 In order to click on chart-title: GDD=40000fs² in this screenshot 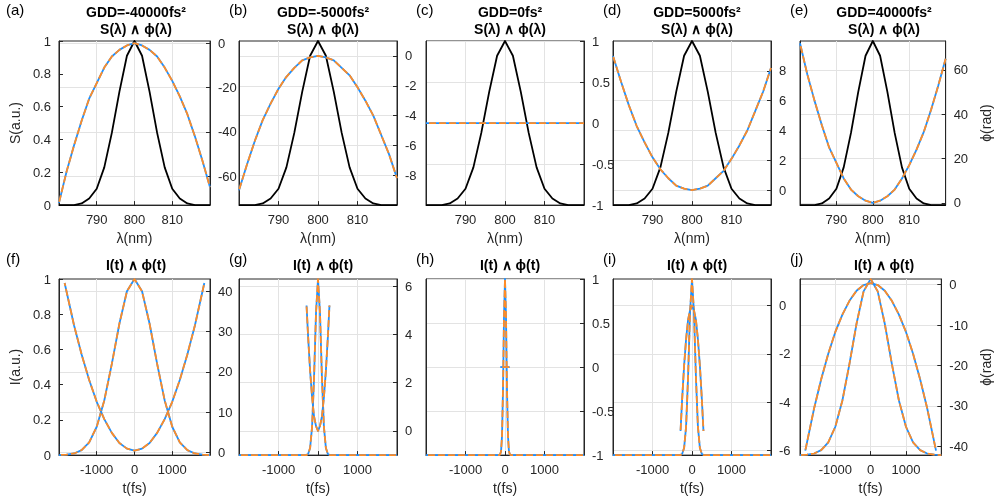, I will do `click(884, 12)`.